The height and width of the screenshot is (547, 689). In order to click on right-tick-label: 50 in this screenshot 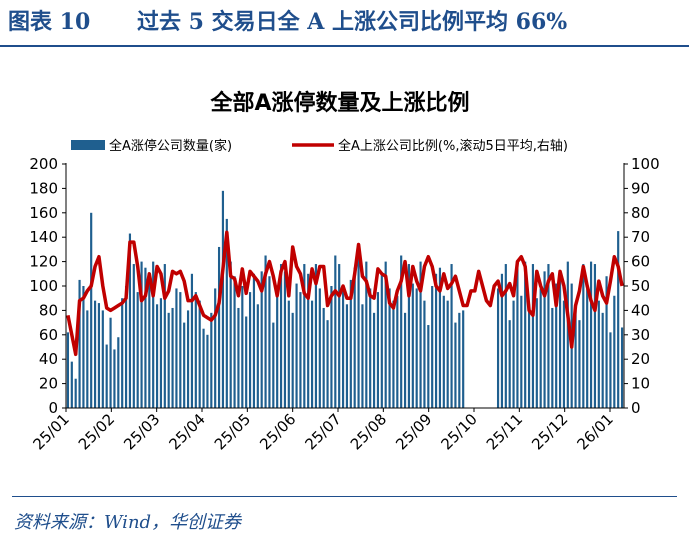, I will do `click(640, 286)`.